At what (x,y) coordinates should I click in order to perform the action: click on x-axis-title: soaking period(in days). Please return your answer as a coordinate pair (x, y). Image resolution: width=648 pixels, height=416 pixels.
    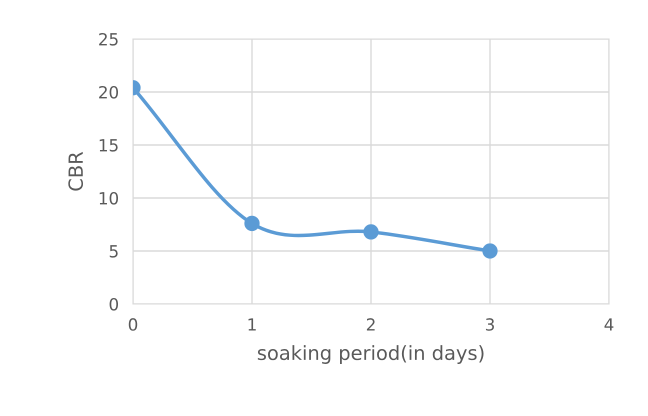
    Looking at the image, I should click on (371, 354).